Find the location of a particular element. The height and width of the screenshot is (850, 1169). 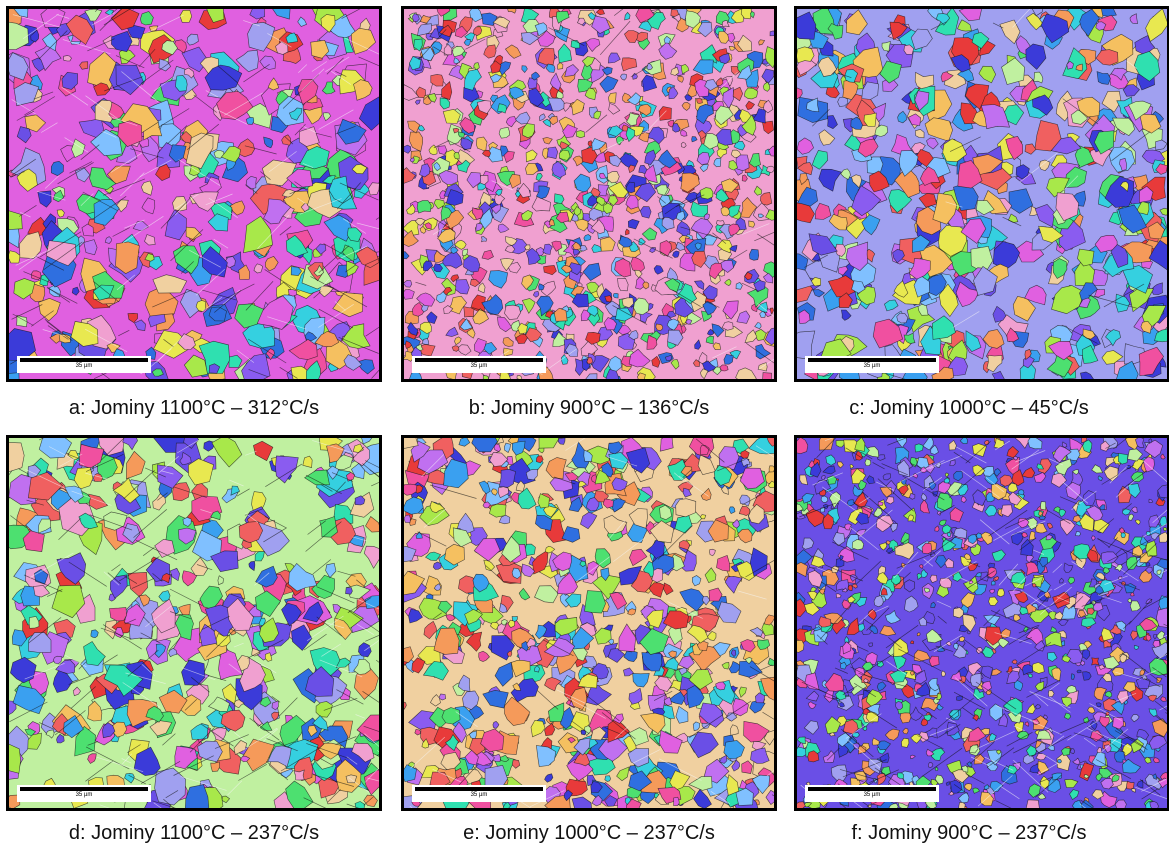

caption-b: b: Jominy 900°C – 136°C/s is located at coordinates (589, 408).